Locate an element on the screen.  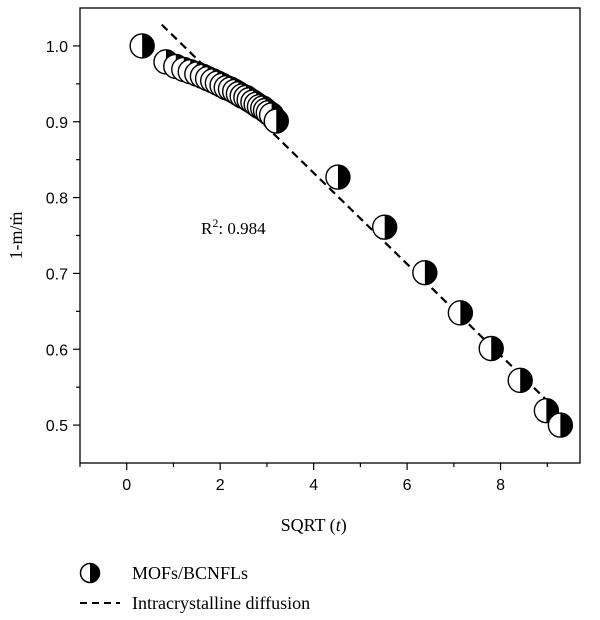
legend: MOFs/BCNFLs Intracrystalline diffusion is located at coordinates (194, 588).